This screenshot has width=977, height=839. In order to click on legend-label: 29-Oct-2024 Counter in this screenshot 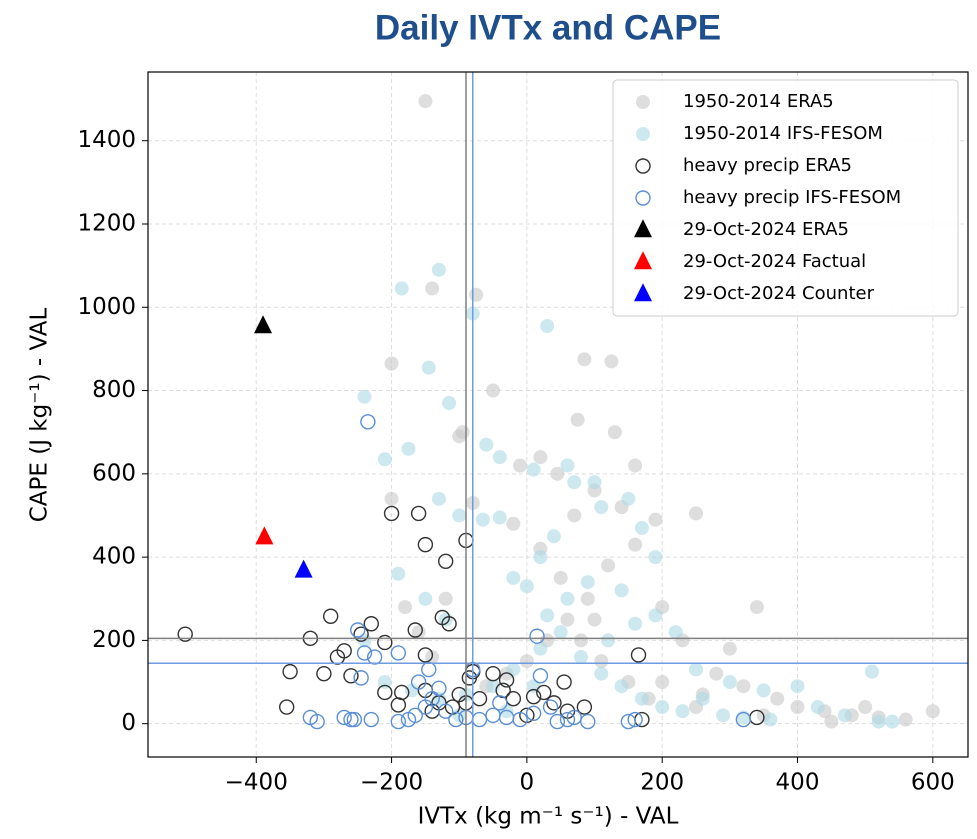, I will do `click(779, 293)`.